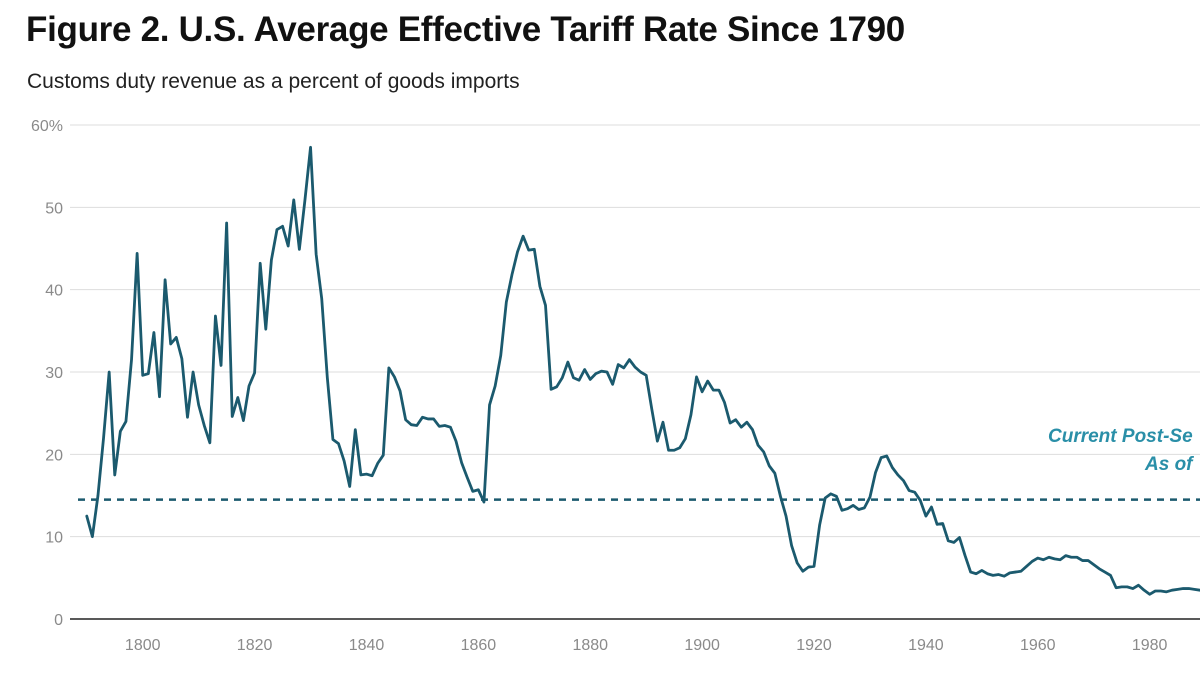 The height and width of the screenshot is (675, 1200). Describe the element at coordinates (590, 645) in the screenshot. I see `x-tick-label: 1880` at that location.